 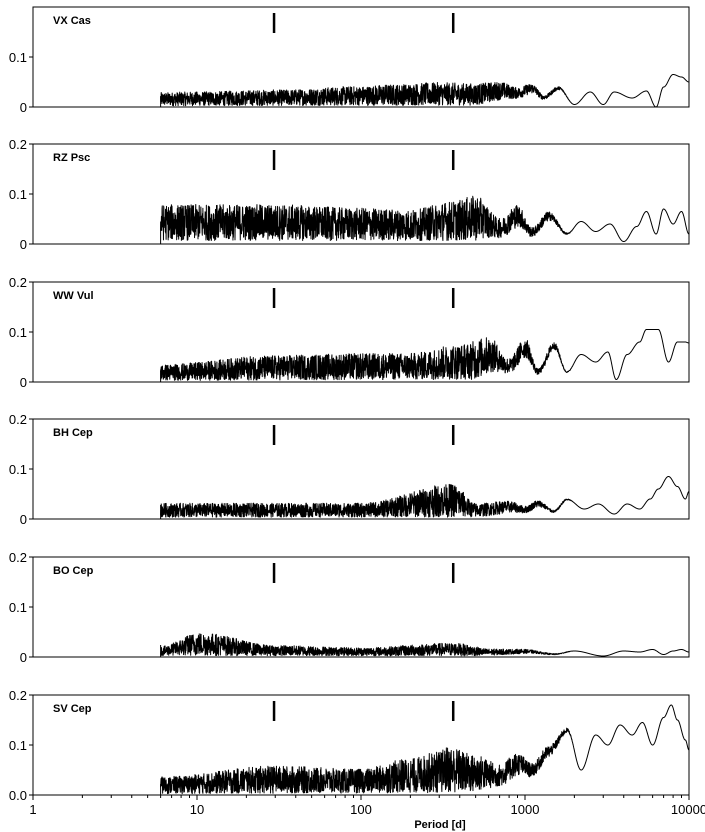 I want to click on star-name-label: BH Cep, so click(x=73, y=433).